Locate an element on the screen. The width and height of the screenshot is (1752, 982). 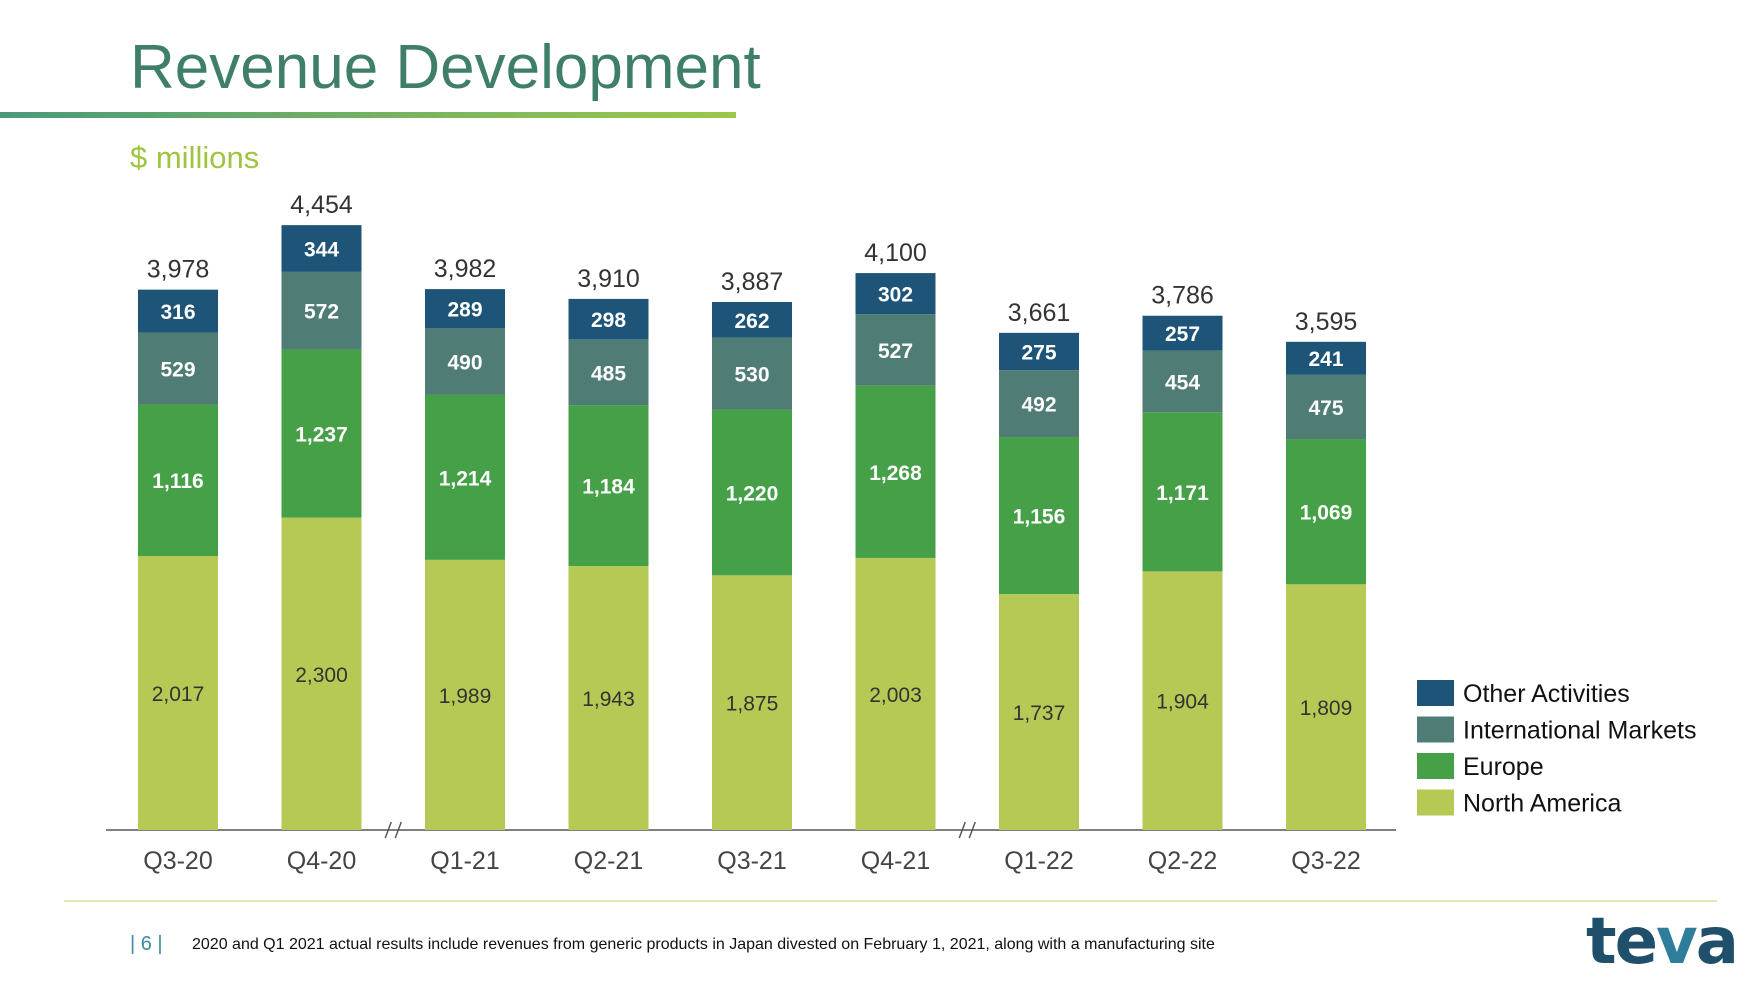
bar-total-label: 3,978 is located at coordinates (178, 270).